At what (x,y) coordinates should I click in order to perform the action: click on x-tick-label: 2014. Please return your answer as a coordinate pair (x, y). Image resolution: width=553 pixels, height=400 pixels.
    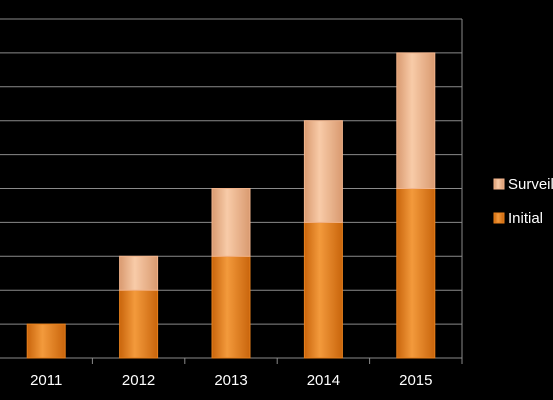
    Looking at the image, I should click on (323, 380).